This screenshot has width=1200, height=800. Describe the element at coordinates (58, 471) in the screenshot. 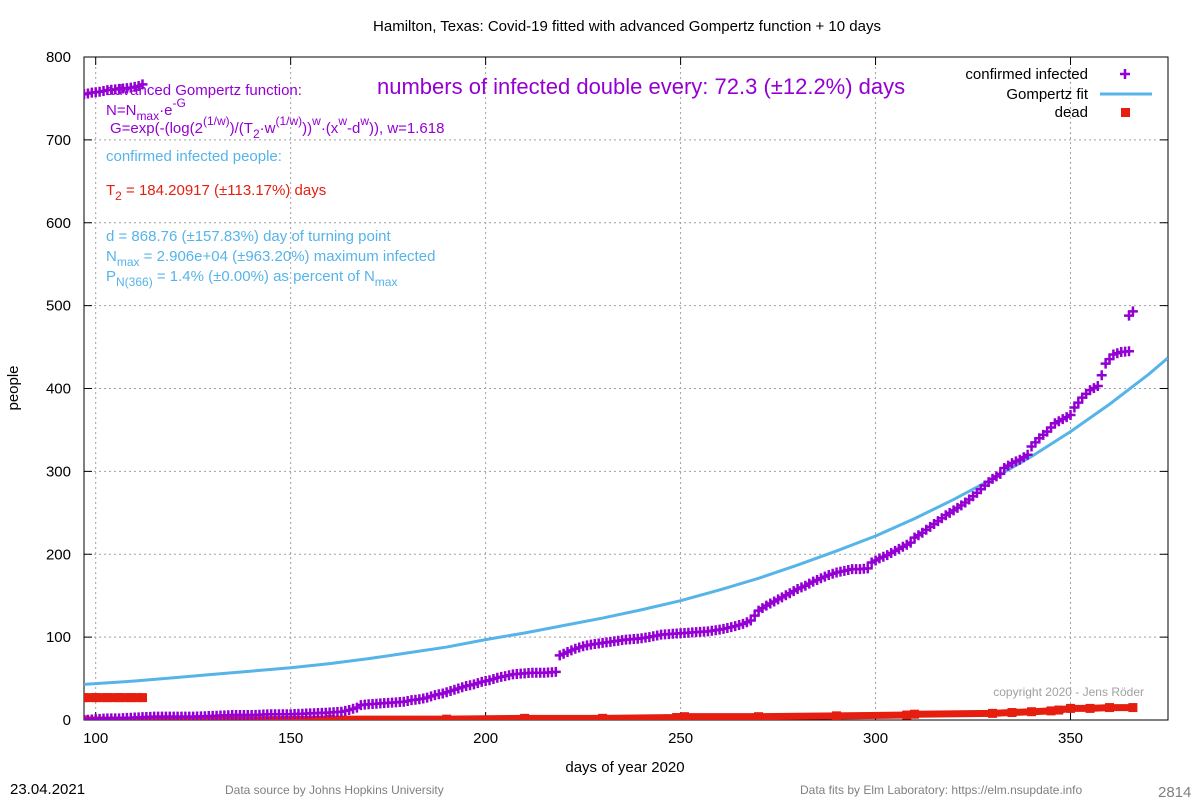

I see `y-tick-label: 300` at that location.